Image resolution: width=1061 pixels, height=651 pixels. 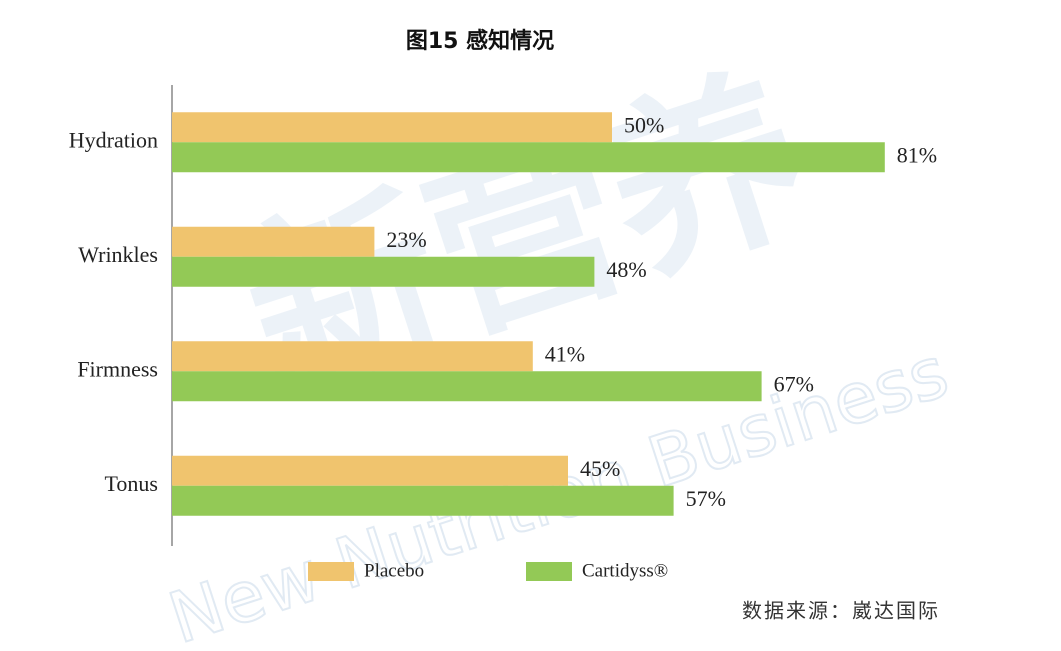 What do you see at coordinates (131, 483) in the screenshot?
I see `y-tick-label: Tonus` at bounding box center [131, 483].